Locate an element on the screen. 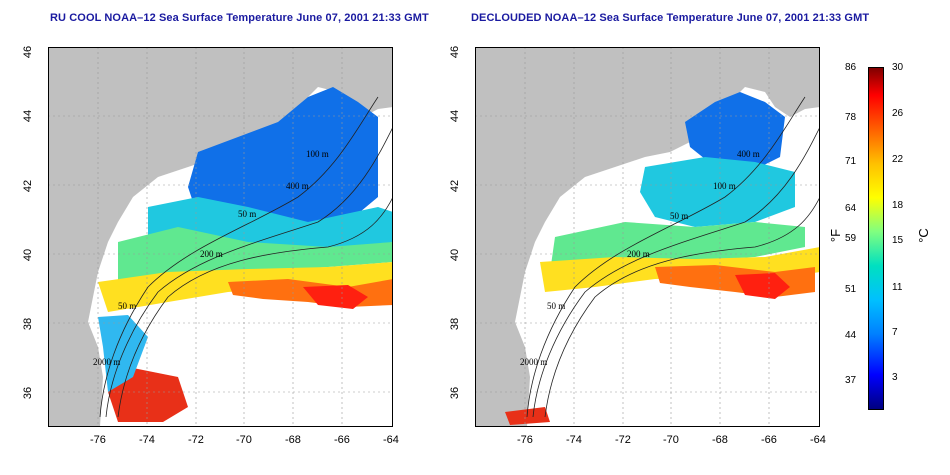 The height and width of the screenshot is (475, 950). fahrenheit-tick: 71 is located at coordinates (851, 161).